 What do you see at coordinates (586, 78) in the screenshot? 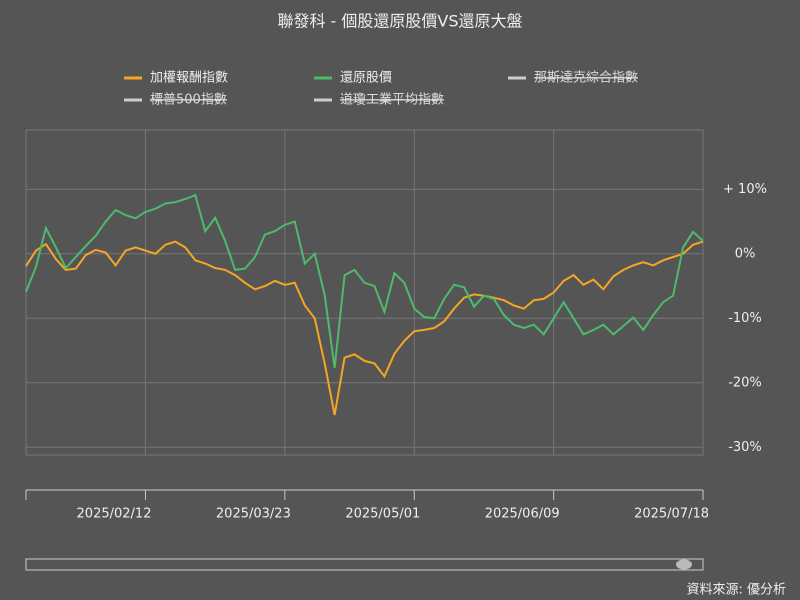
I see `legend-label: 那斯達克綜合指數` at bounding box center [586, 78].